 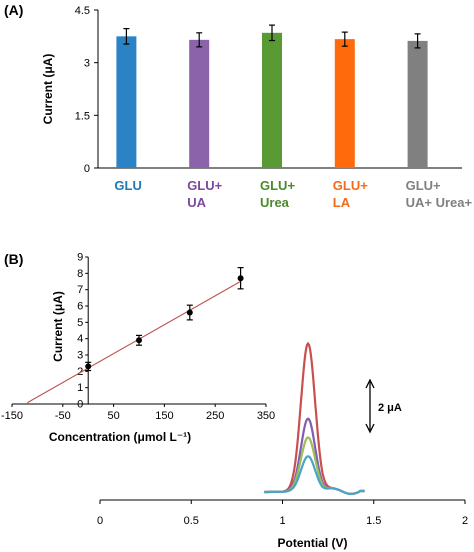 What do you see at coordinates (120, 437) in the screenshot?
I see `inset-x-axis-title: Concentration (μmol L⁻¹)` at bounding box center [120, 437].